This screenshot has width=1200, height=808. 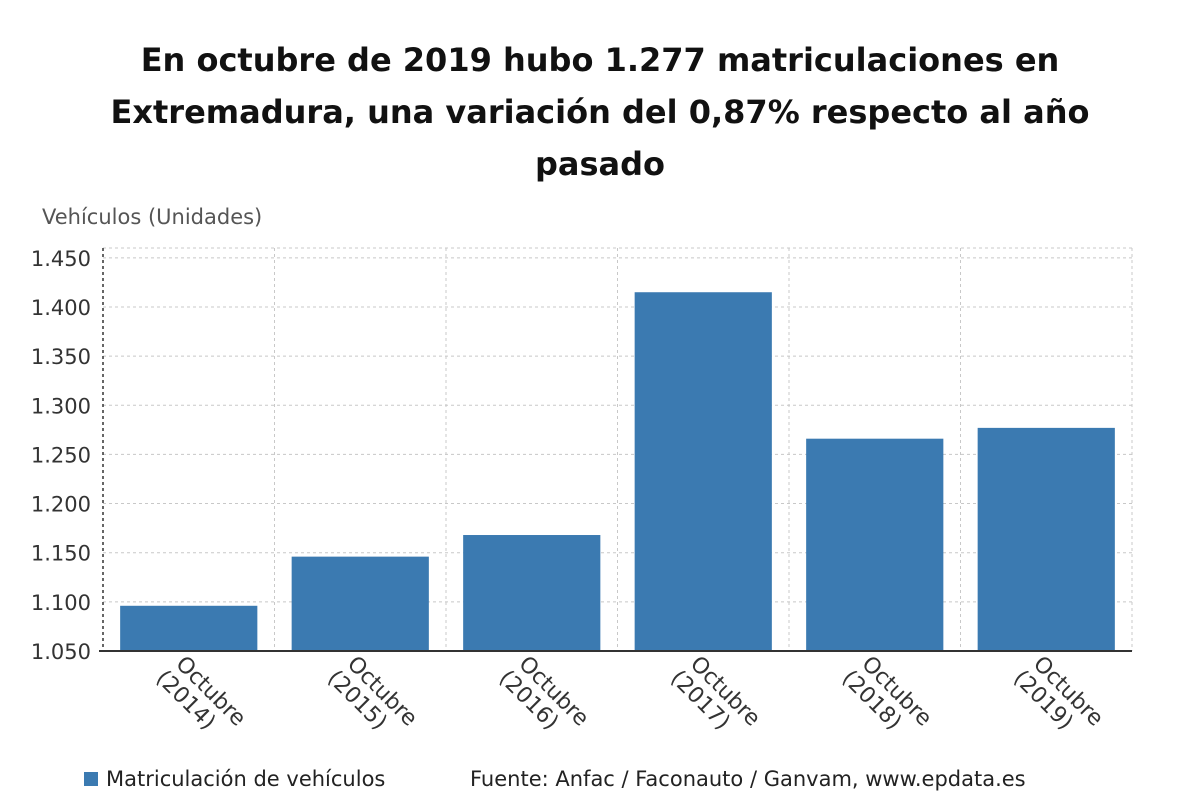 I want to click on y-tick-label: 1.450, so click(x=61, y=259).